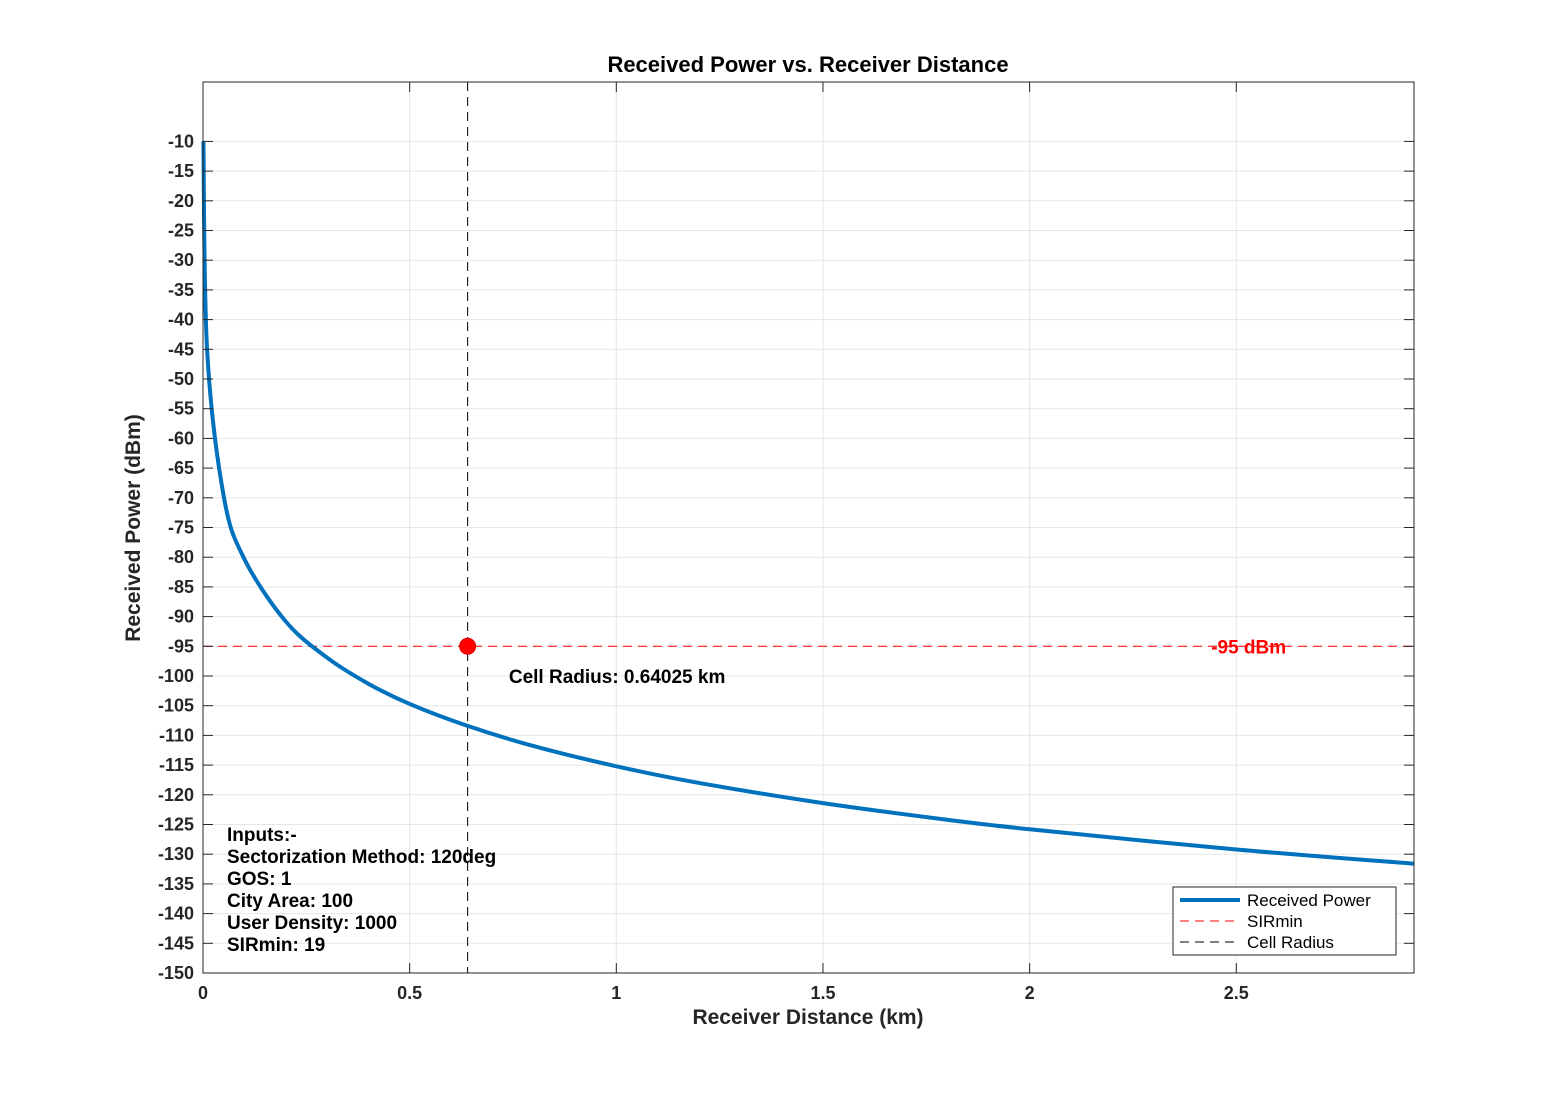  I want to click on cell-radius-point, so click(468, 646).